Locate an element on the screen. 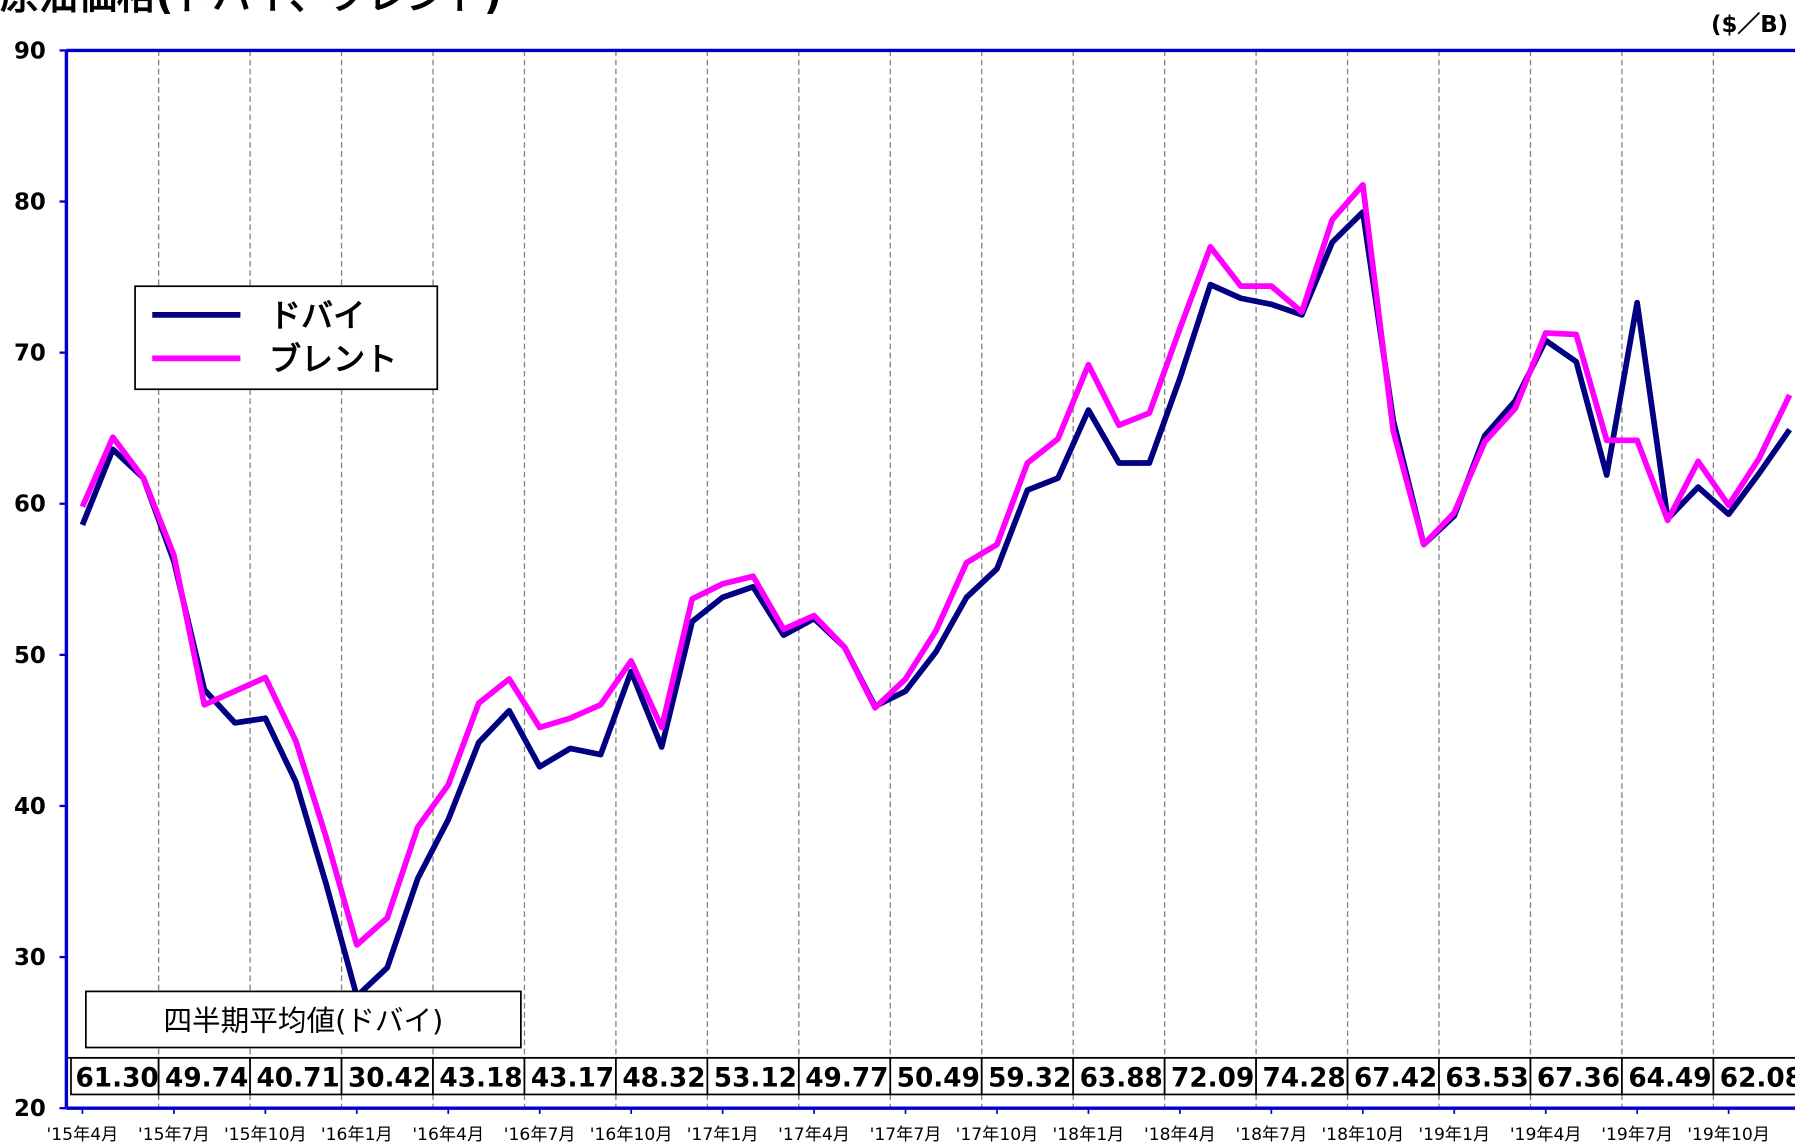 The width and height of the screenshot is (1795, 1146). quarter-average: 50.49 is located at coordinates (938, 1078).